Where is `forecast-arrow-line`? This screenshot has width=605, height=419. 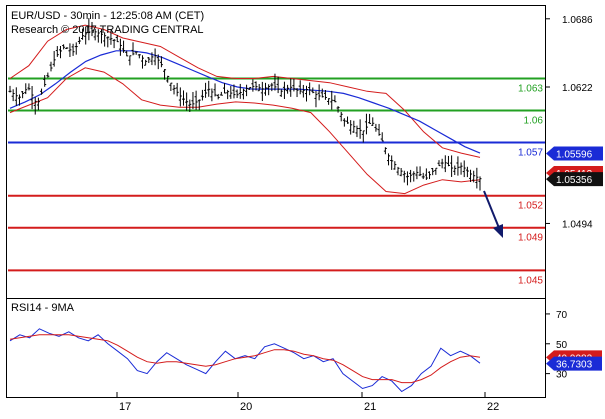 forecast-arrow-line is located at coordinates (491, 209).